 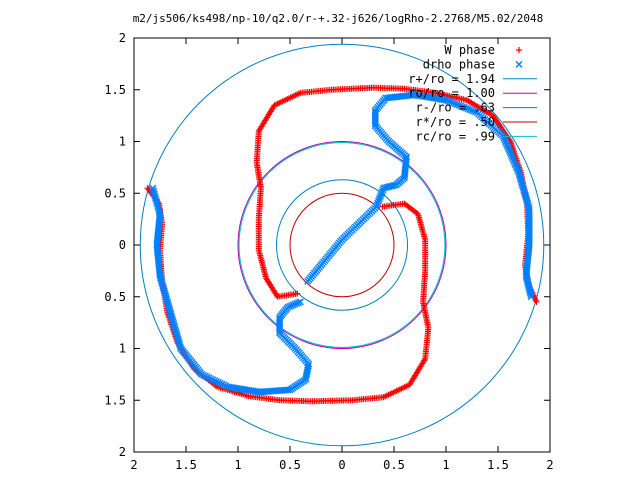 What do you see at coordinates (451, 93) in the screenshot?
I see `legend-label: ro/ro = 1.00` at bounding box center [451, 93].